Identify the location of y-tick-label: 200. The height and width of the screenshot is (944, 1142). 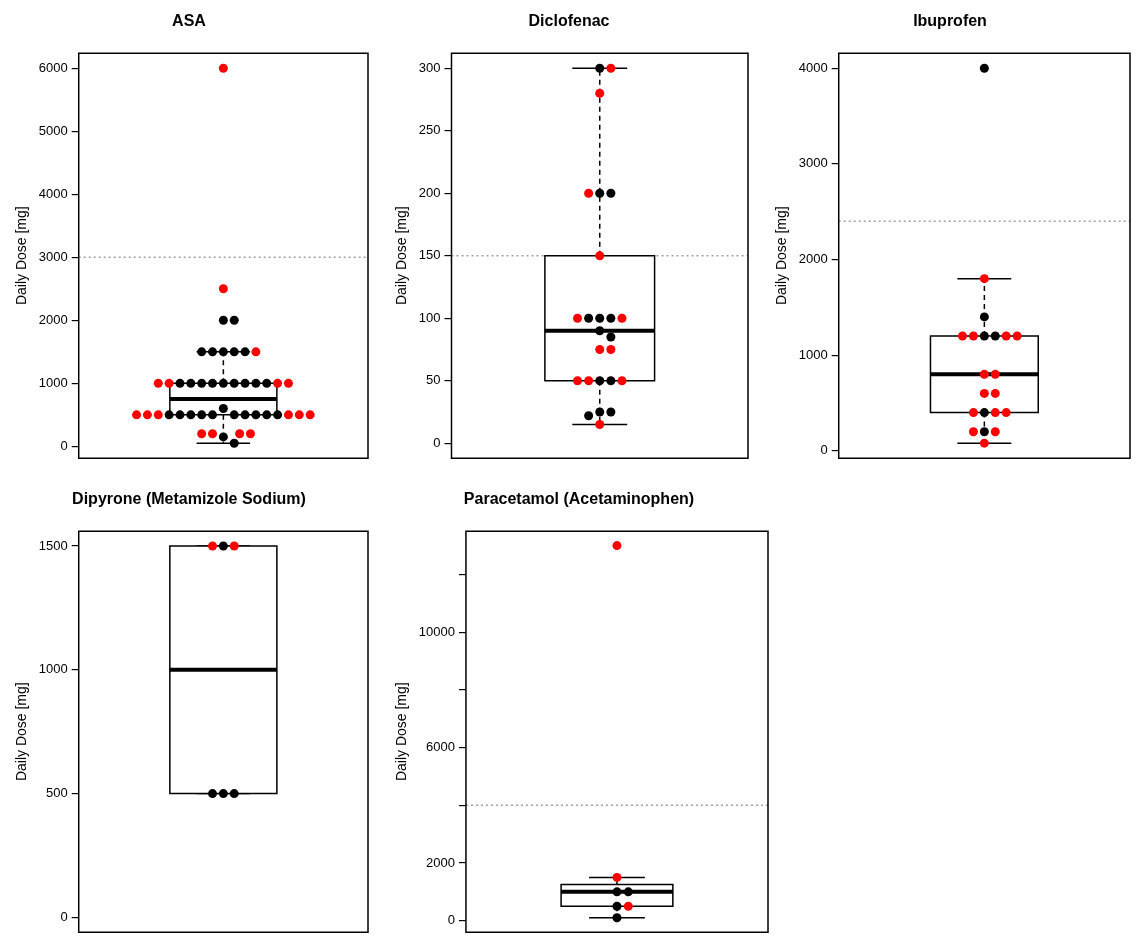
(429, 192).